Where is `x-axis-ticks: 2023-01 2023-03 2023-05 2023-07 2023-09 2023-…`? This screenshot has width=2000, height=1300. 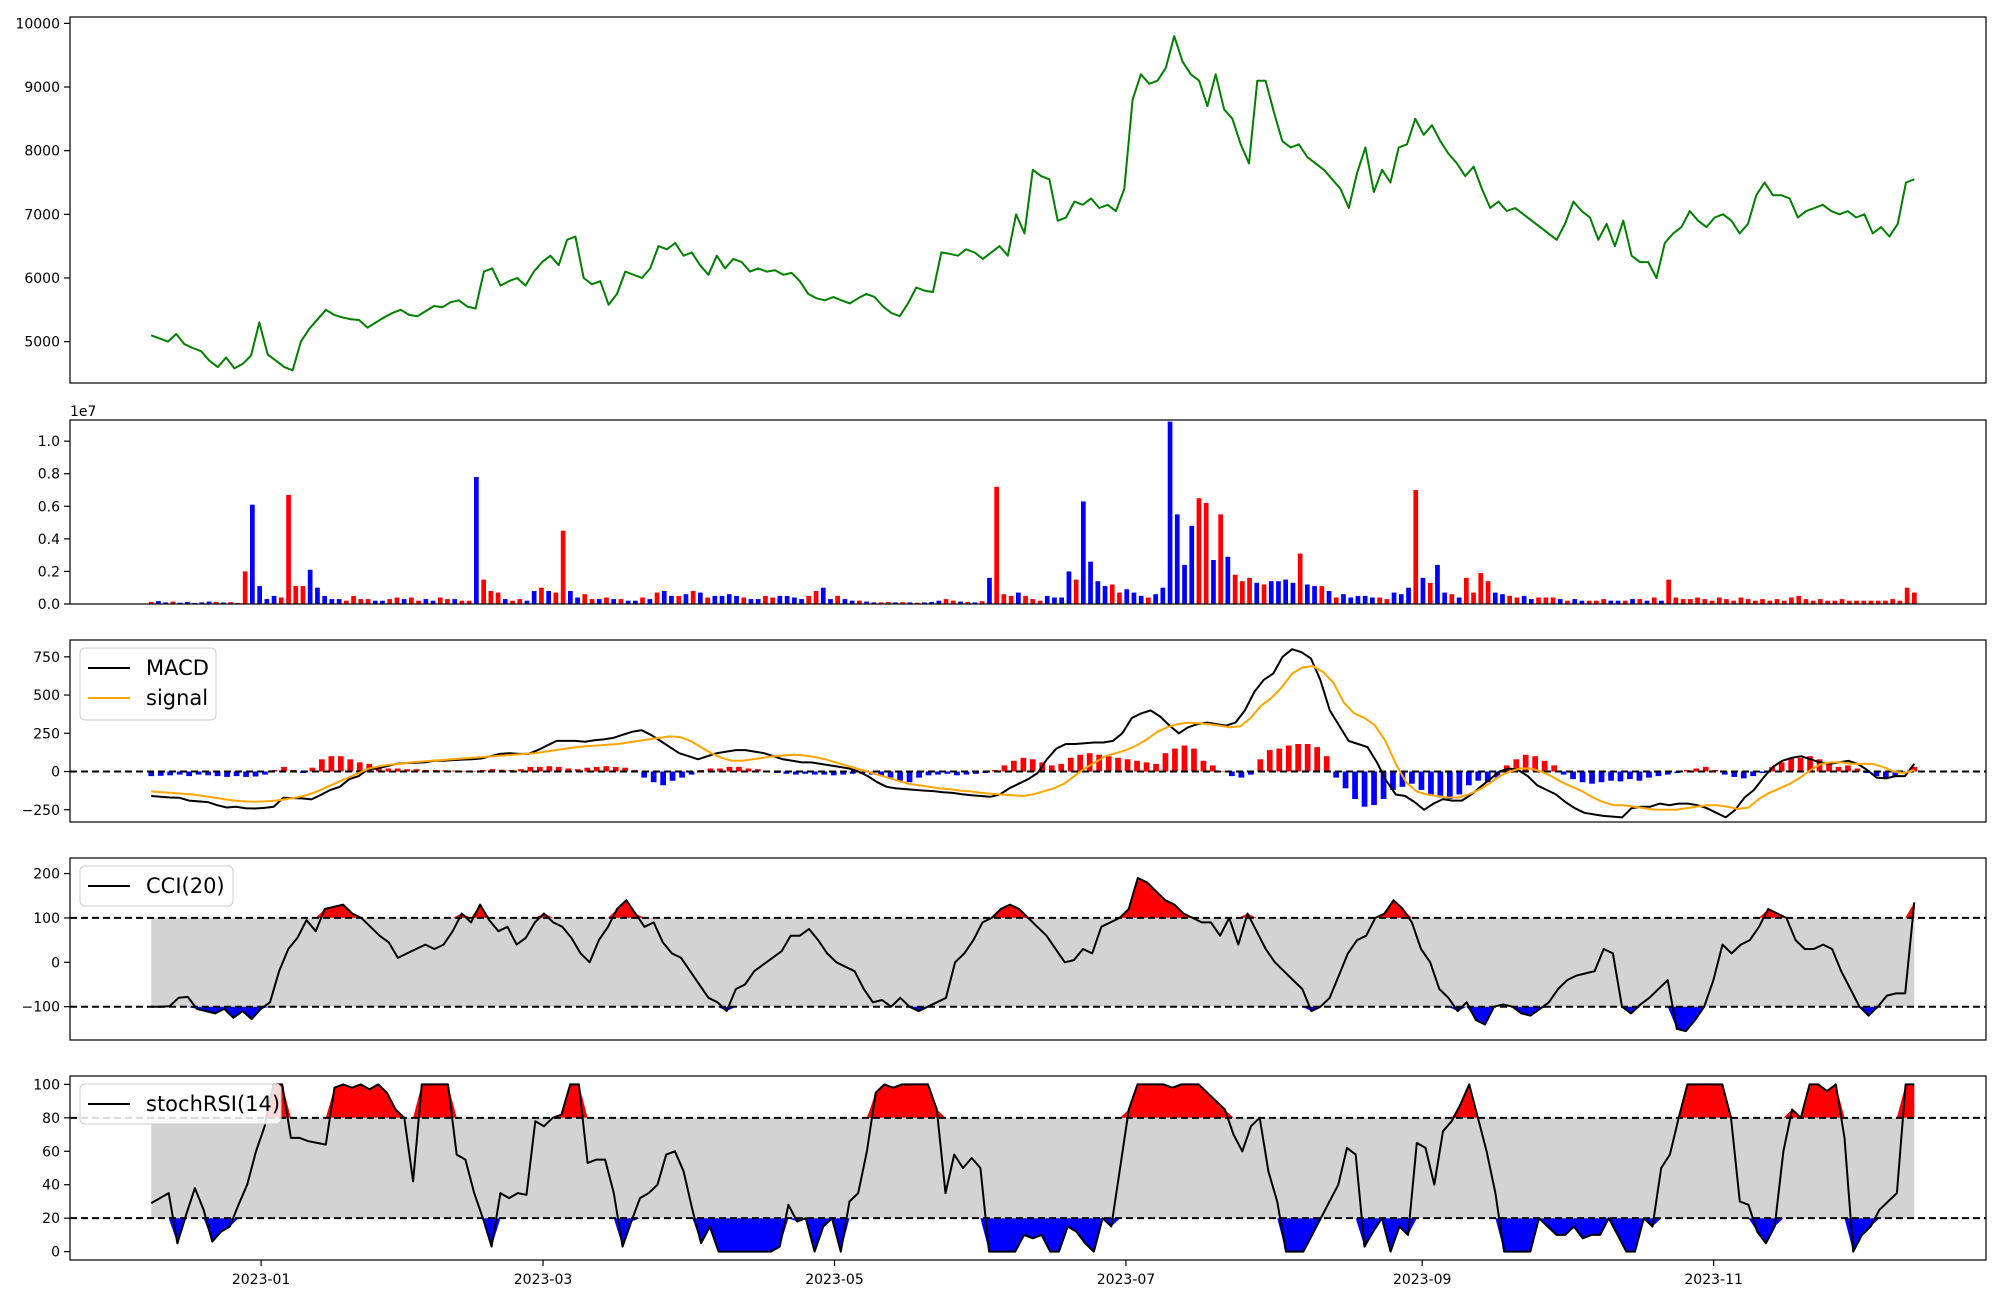 x-axis-ticks: 2023-01 2023-03 2023-05 2023-07 2023-09 2023-… is located at coordinates (987, 1274).